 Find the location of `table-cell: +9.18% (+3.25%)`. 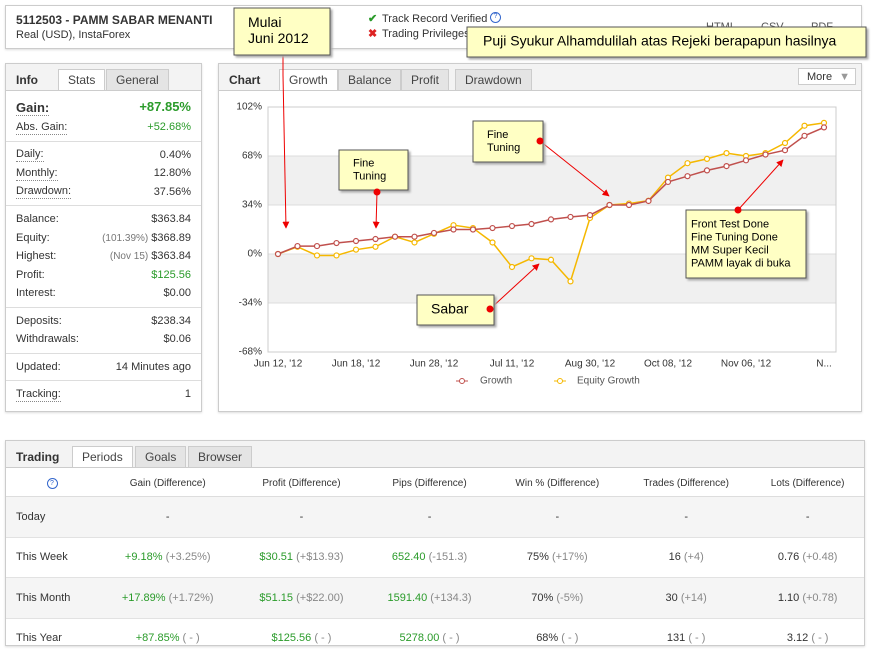

table-cell: +9.18% (+3.25%) is located at coordinates (168, 557).